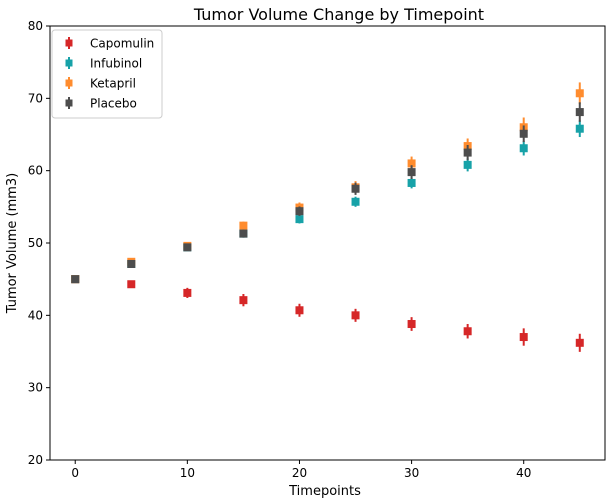  What do you see at coordinates (35, 315) in the screenshot?
I see `y-tick-label: 40` at bounding box center [35, 315].